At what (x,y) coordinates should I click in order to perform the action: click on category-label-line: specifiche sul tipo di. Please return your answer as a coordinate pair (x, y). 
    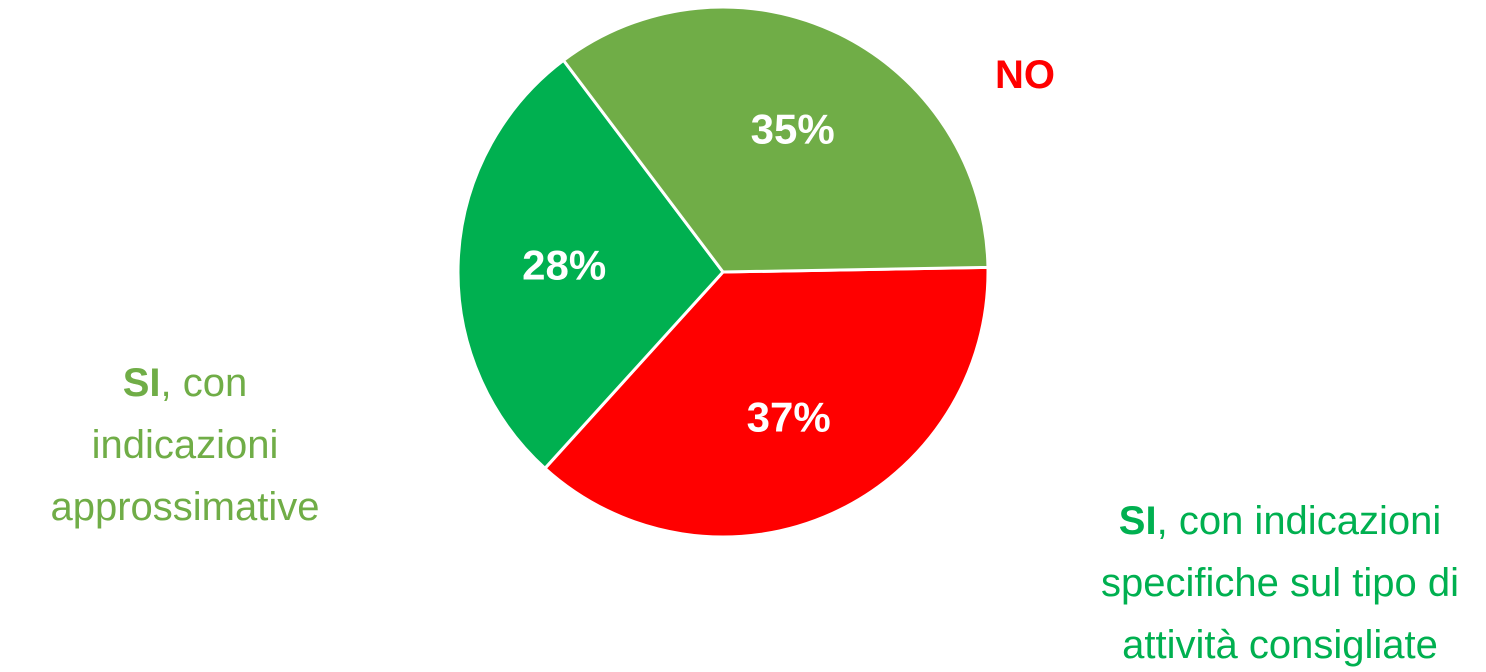
    Looking at the image, I should click on (1280, 583).